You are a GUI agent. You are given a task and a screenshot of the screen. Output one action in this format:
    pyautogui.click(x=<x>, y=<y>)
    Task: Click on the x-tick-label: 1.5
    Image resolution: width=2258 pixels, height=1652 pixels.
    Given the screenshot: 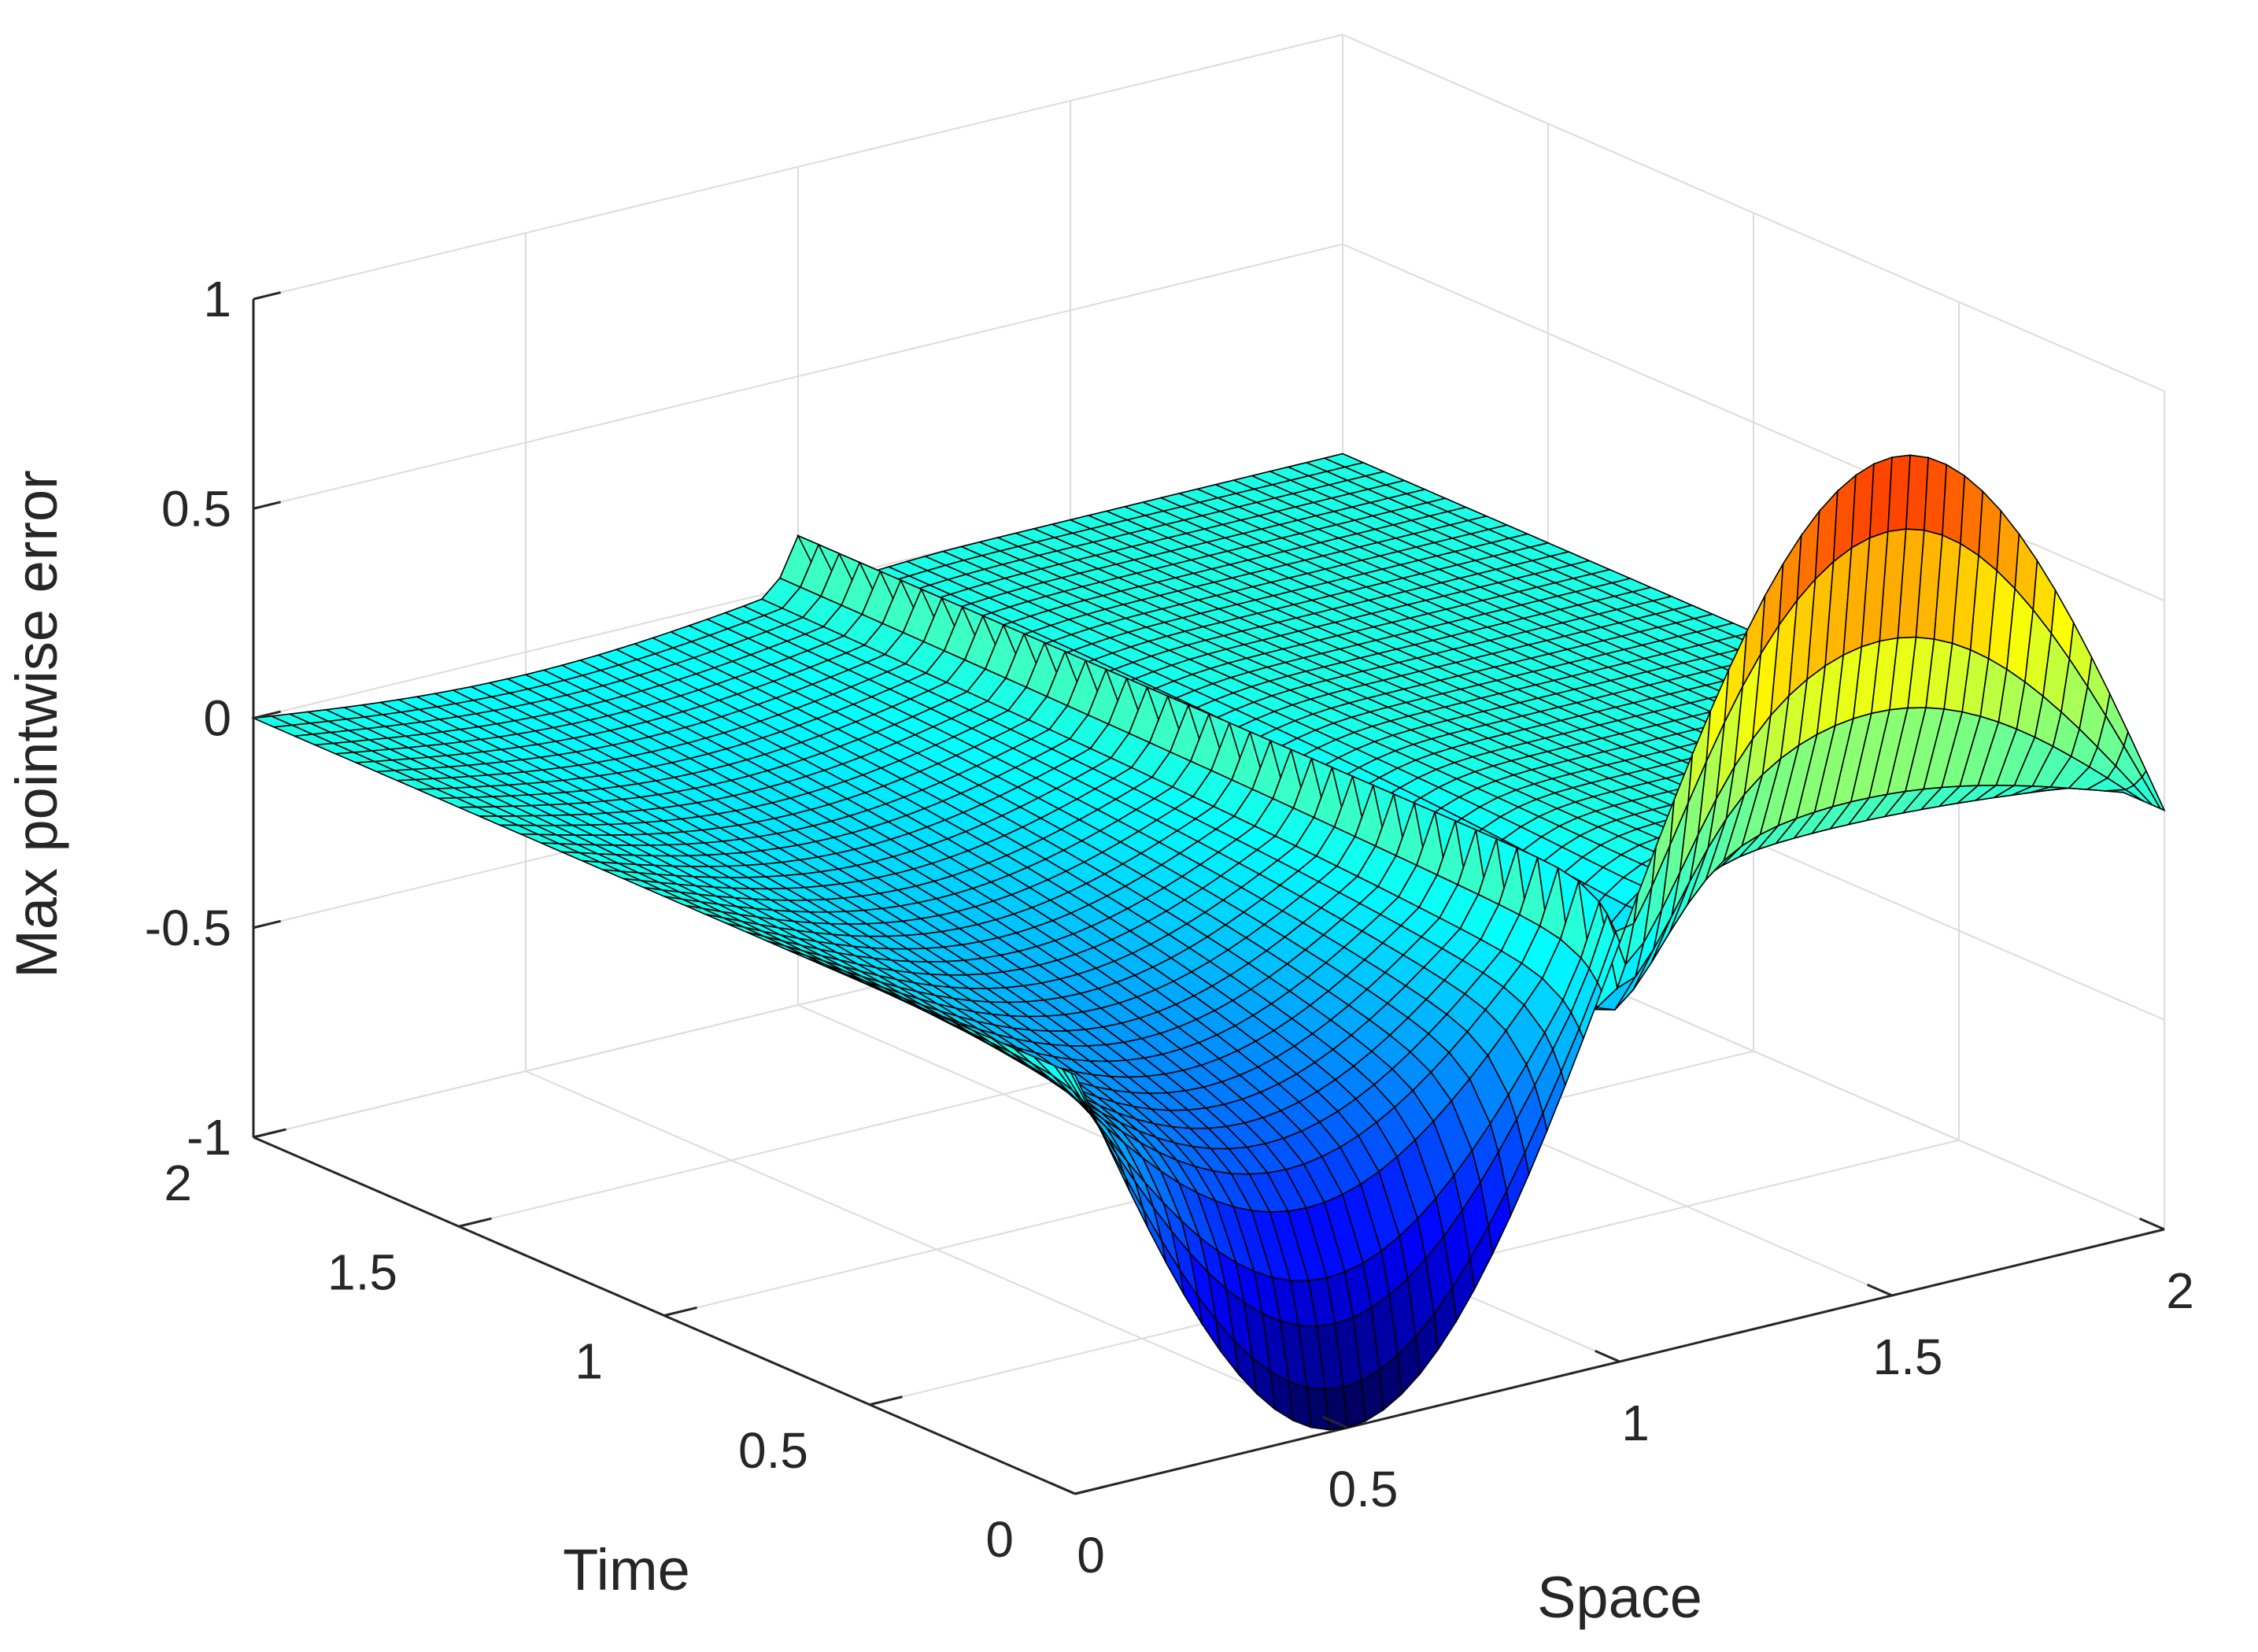 What is the action you would take?
    pyautogui.click(x=1908, y=1357)
    